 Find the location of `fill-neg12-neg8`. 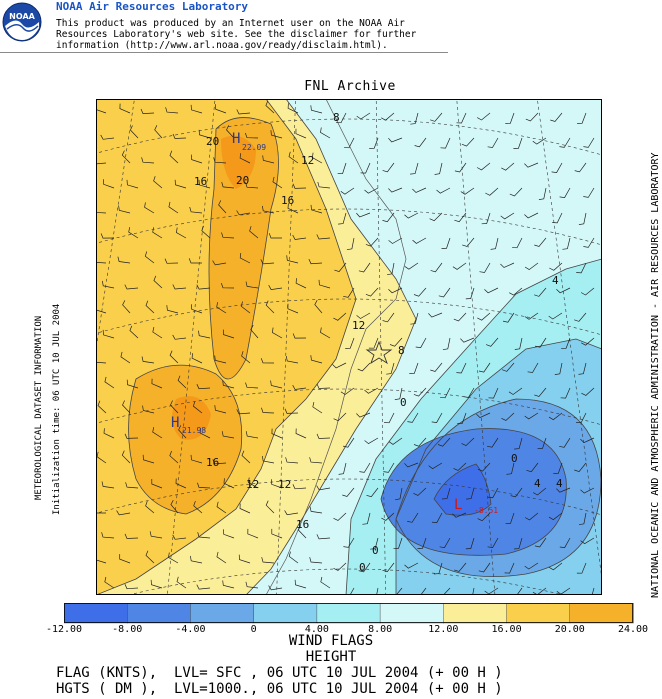

fill-neg12-neg8 is located at coordinates (462, 490).